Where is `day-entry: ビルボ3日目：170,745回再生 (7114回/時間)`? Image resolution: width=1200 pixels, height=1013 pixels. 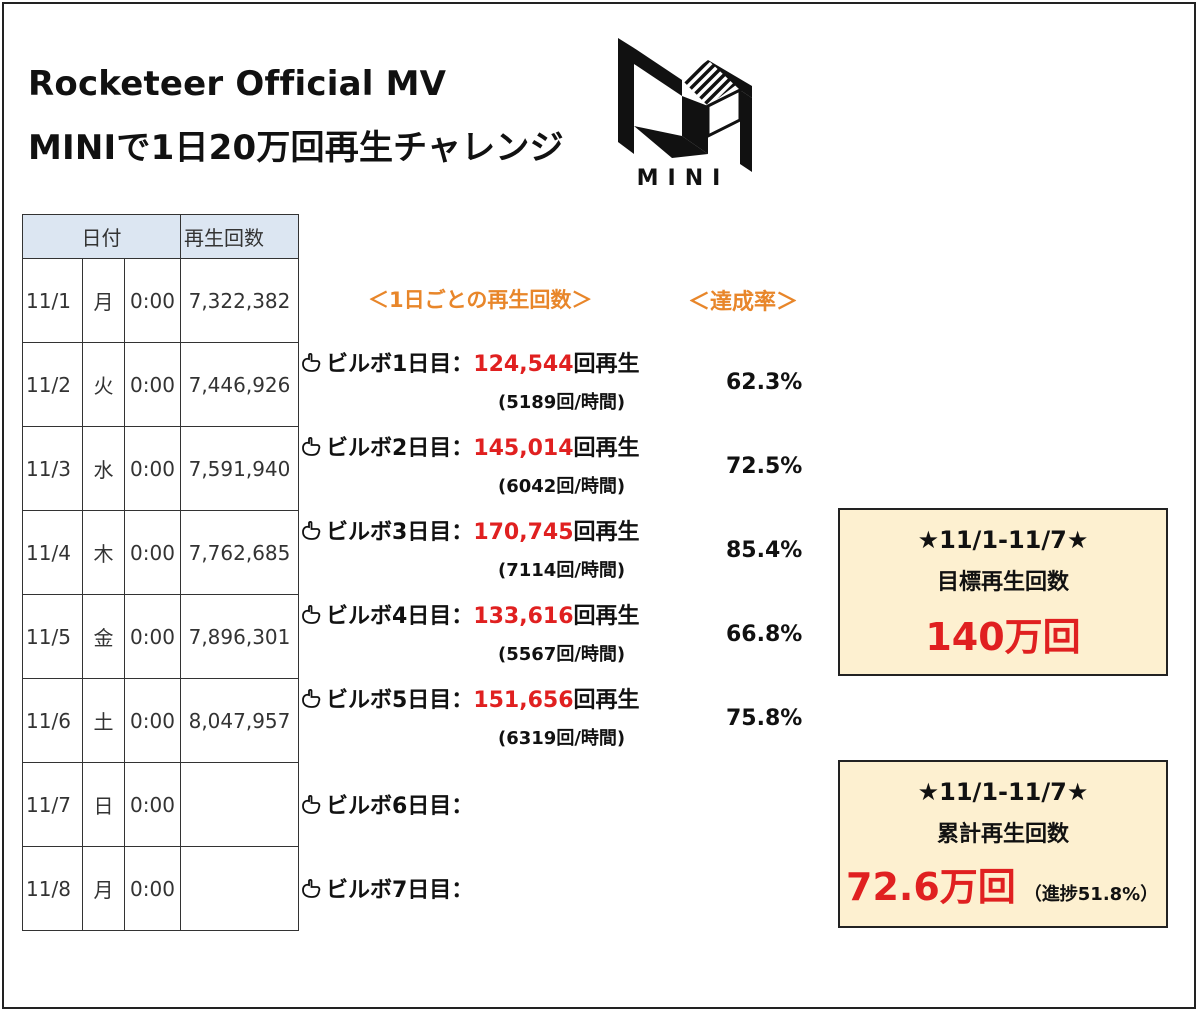
day-entry: ビルボ3日目：170,745回再生 (7114回/時間) is located at coordinates (500, 548).